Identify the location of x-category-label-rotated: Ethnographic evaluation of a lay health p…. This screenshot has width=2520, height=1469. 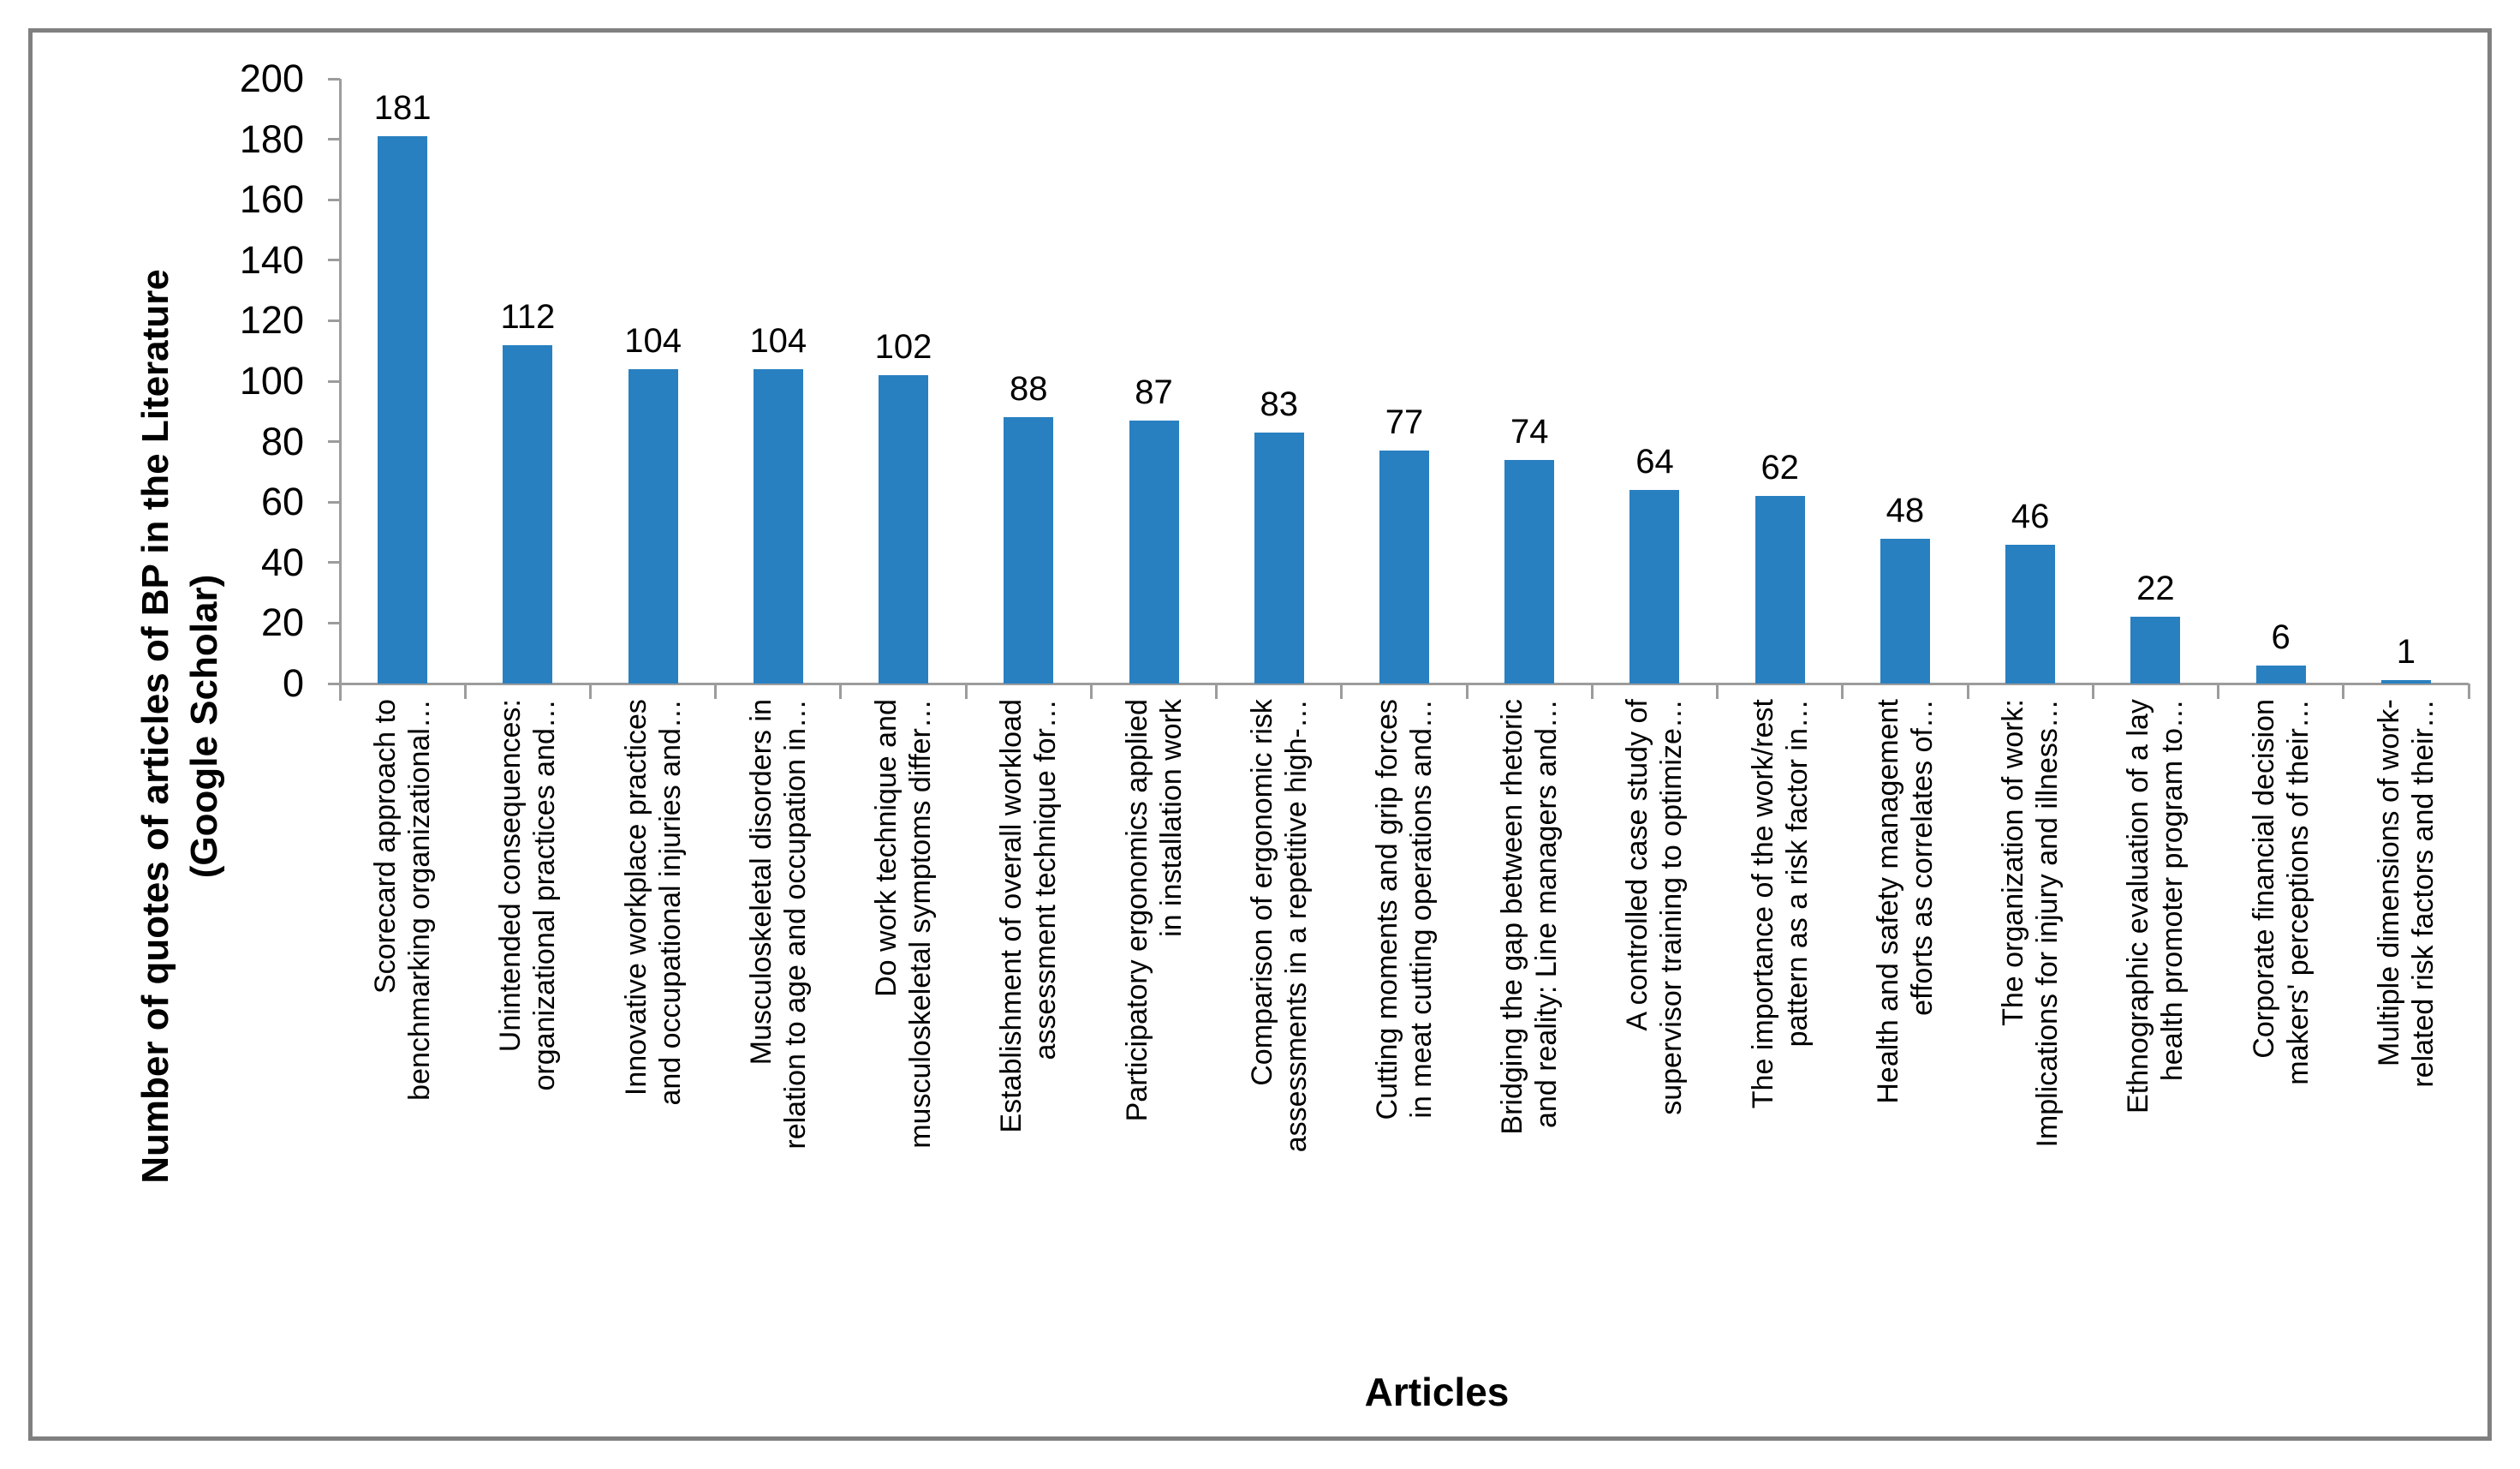
(2155, 1011).